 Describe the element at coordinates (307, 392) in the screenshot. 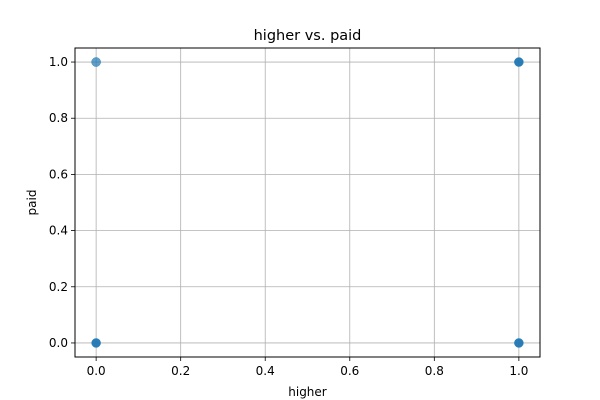

I see `x-axis-label: higher` at that location.